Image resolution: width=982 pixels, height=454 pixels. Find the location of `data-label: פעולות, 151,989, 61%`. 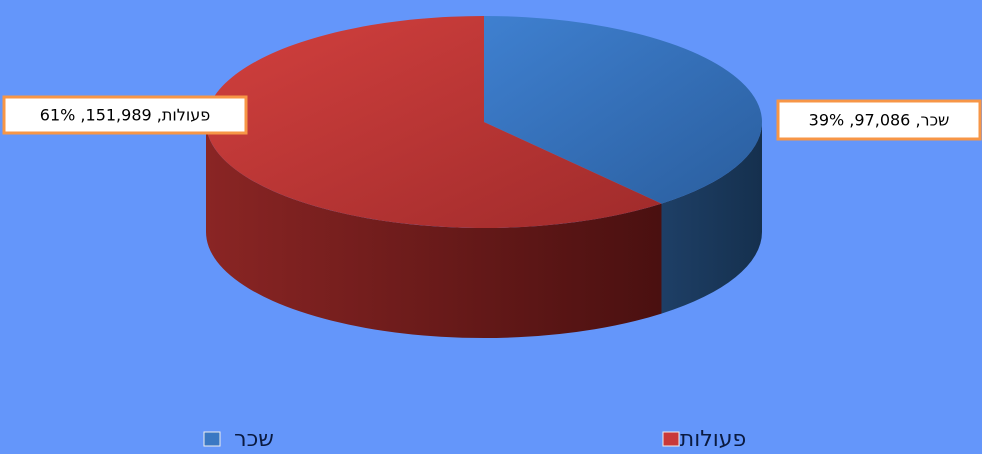

data-label: פעולות, 151,989, 61% is located at coordinates (125, 115).